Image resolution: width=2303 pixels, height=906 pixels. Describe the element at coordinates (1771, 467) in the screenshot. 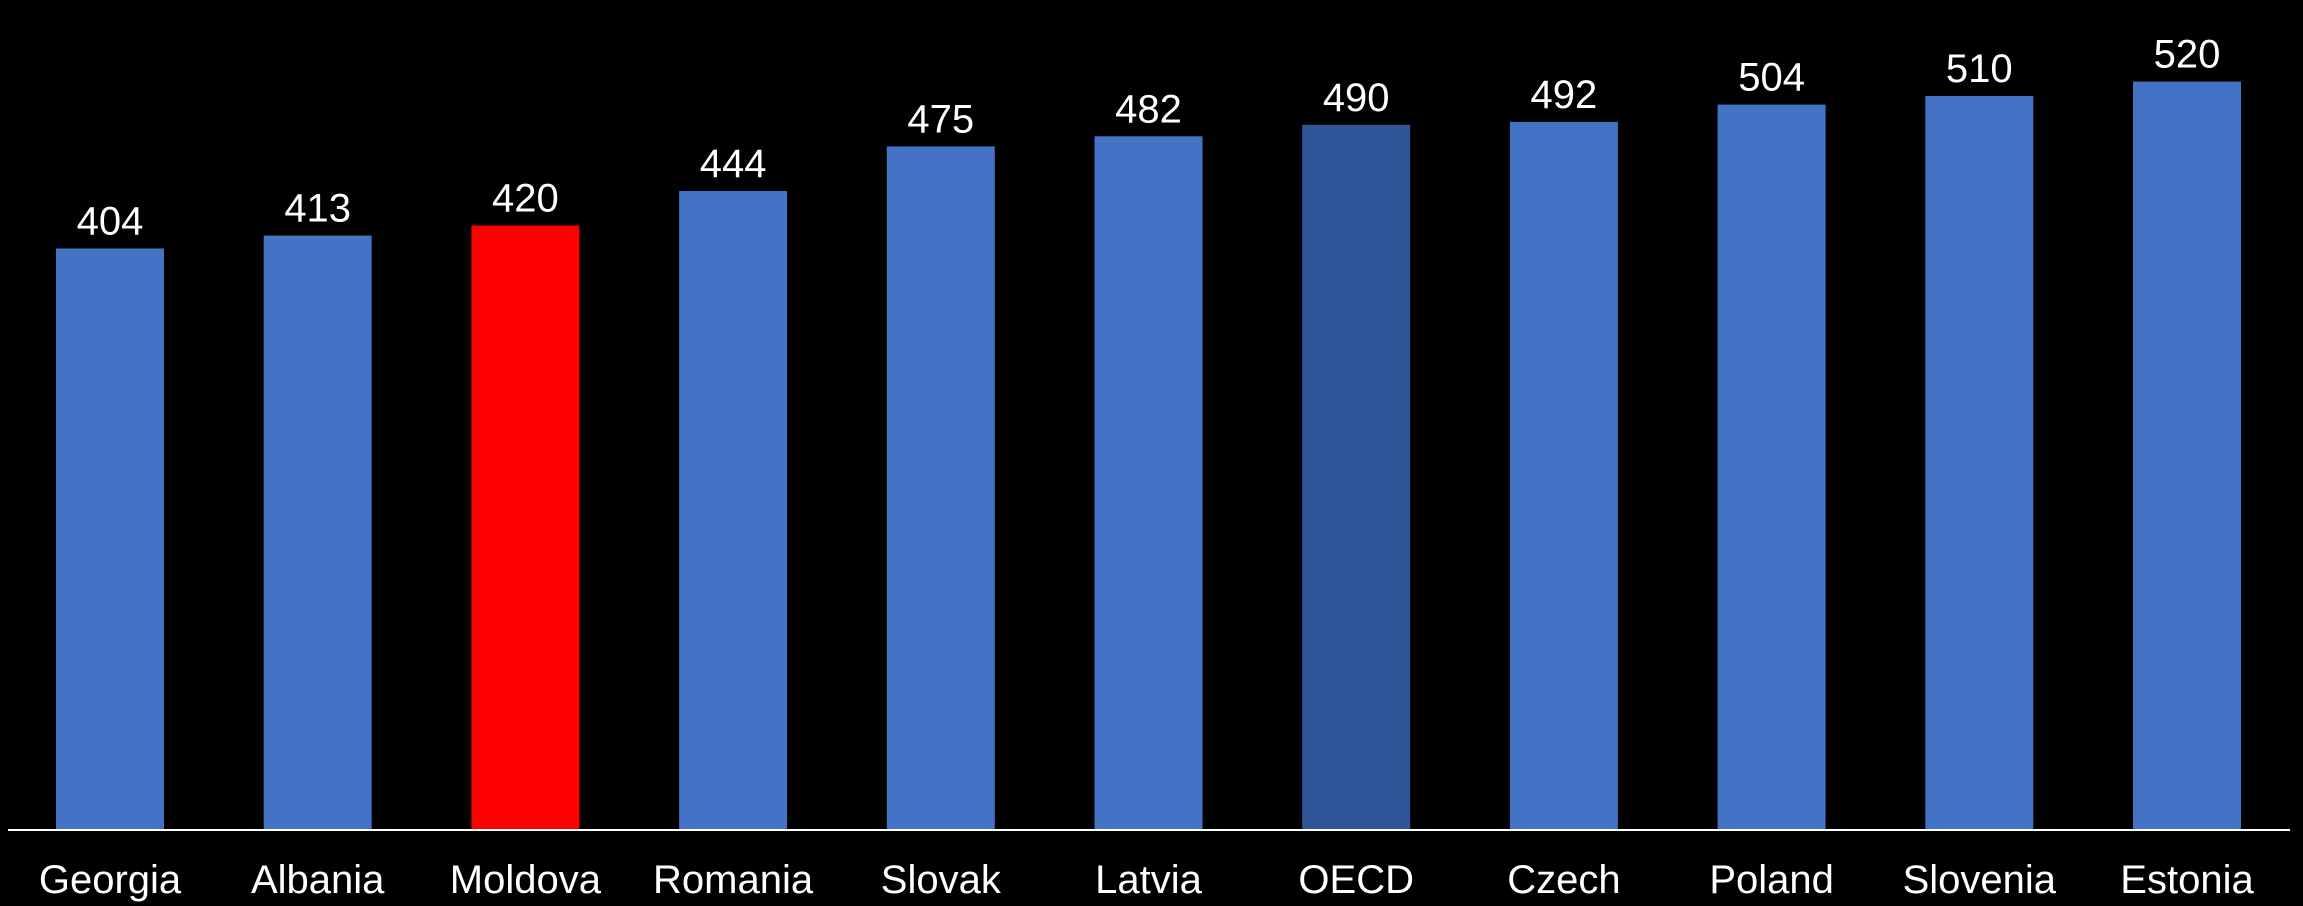

I see `bar-poland` at that location.